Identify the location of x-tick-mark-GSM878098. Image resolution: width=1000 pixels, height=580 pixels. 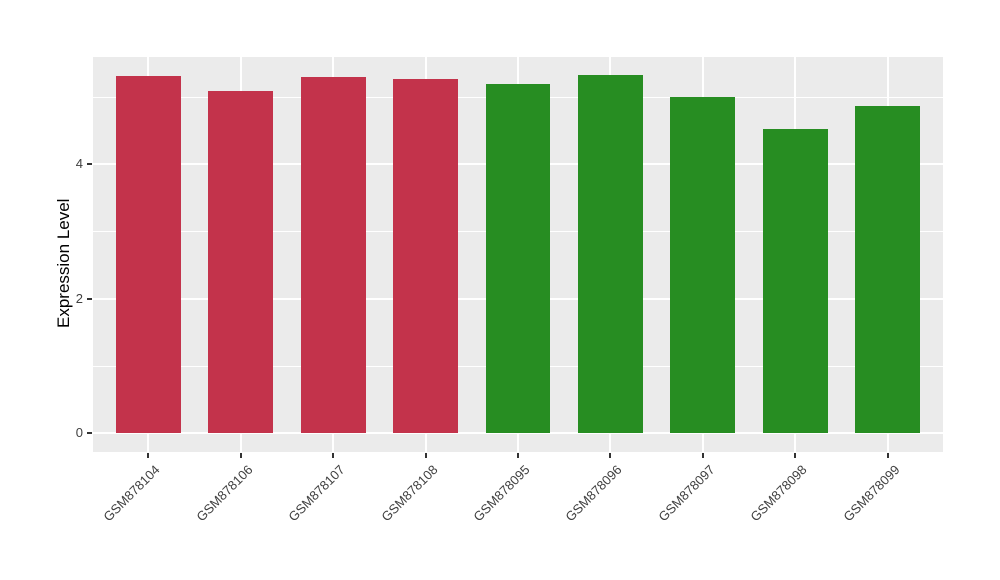
(795, 455).